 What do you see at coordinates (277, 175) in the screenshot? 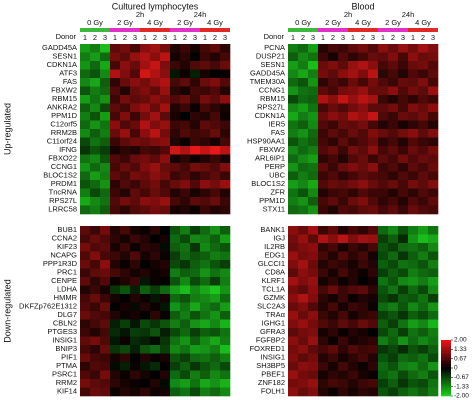
I see `gene-label: UBC` at bounding box center [277, 175].